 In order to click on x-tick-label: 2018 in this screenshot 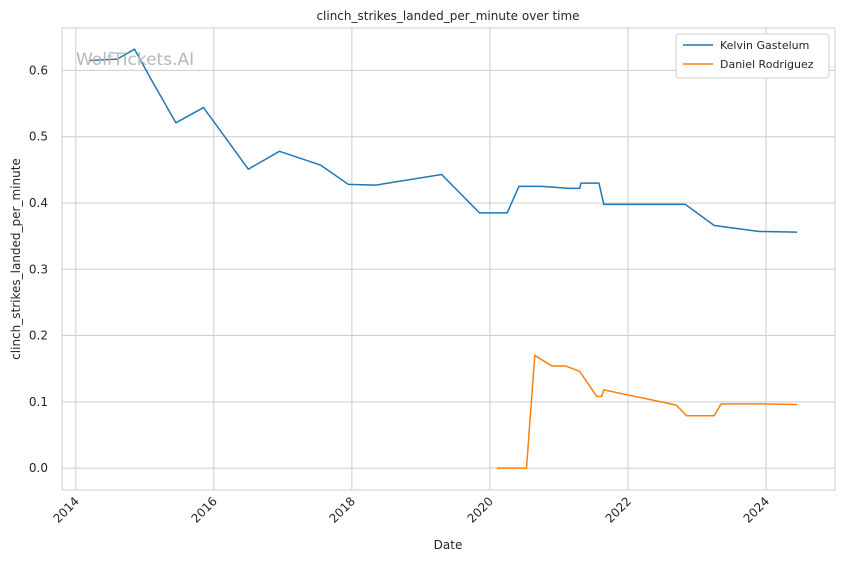, I will do `click(341, 509)`.